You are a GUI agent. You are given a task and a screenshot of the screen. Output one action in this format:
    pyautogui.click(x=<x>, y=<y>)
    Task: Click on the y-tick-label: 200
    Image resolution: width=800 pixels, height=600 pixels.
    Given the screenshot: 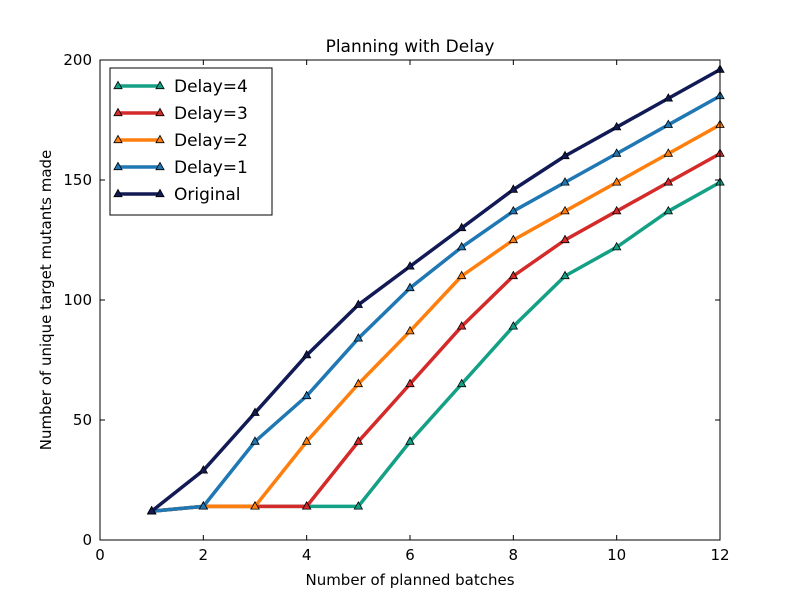 What is the action you would take?
    pyautogui.click(x=77, y=60)
    